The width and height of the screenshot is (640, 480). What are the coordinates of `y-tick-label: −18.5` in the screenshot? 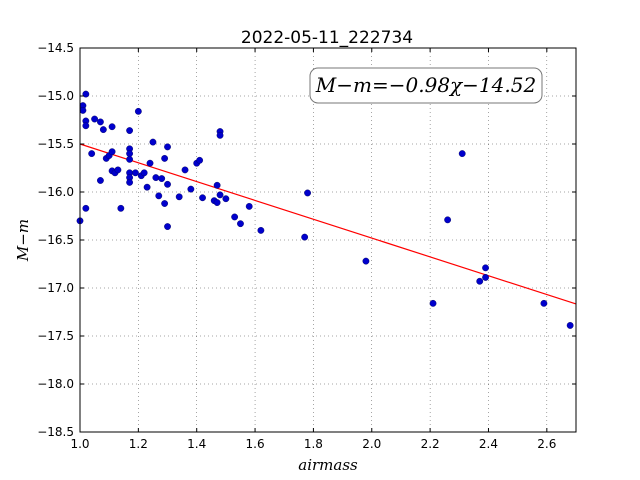 It's located at (55, 432).